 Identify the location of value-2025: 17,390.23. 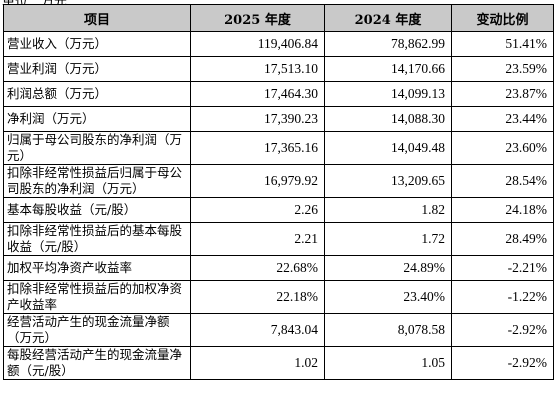
(257, 119).